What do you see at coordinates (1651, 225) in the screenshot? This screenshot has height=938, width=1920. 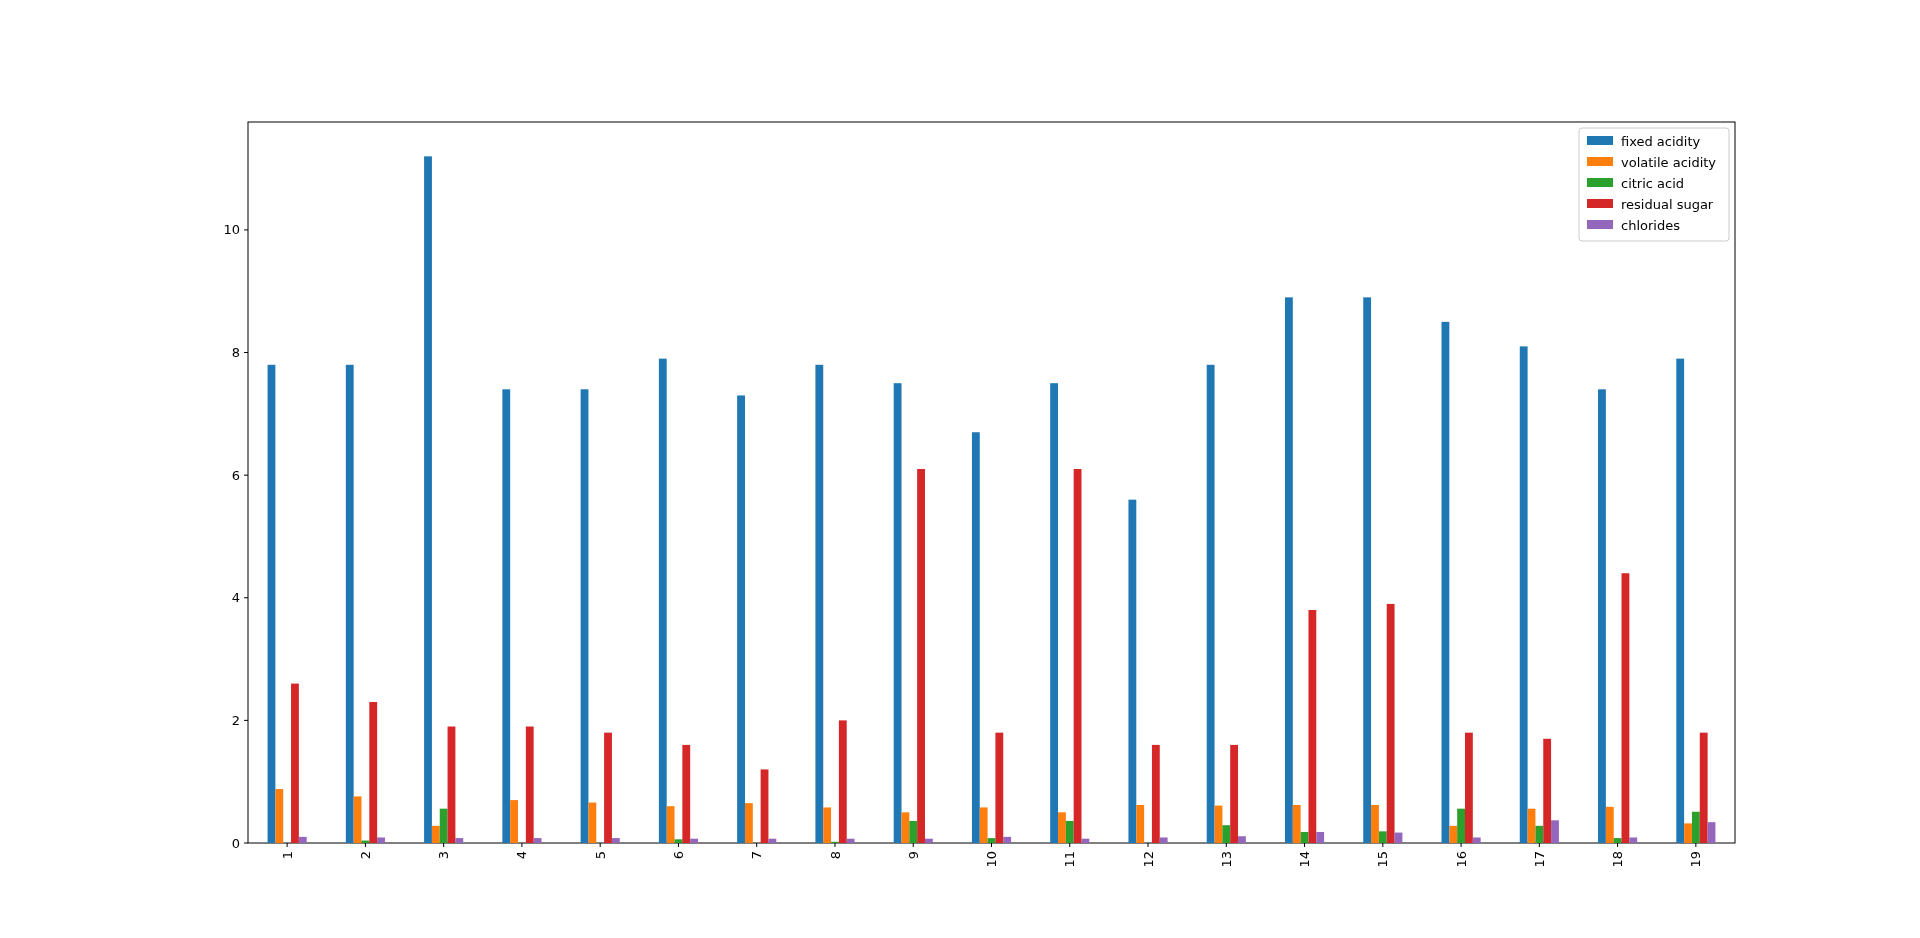 I see `legend-label: chlorides` at bounding box center [1651, 225].